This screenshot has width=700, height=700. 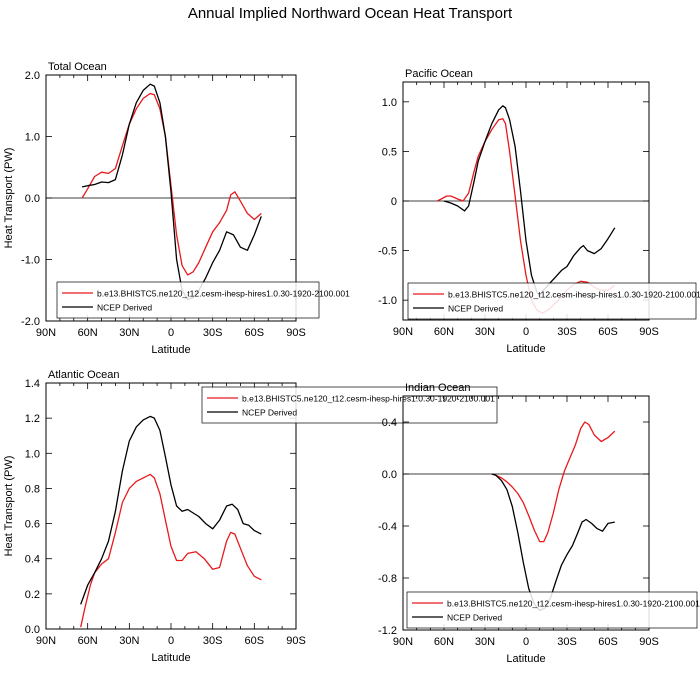 What do you see at coordinates (32, 76) in the screenshot?
I see `y-tick-label: 2.0` at bounding box center [32, 76].